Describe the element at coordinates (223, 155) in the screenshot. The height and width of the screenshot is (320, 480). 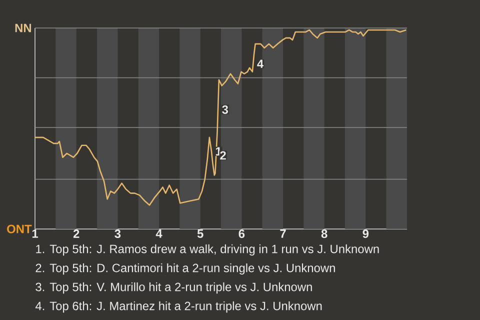
I see `annotation: 2` at that location.